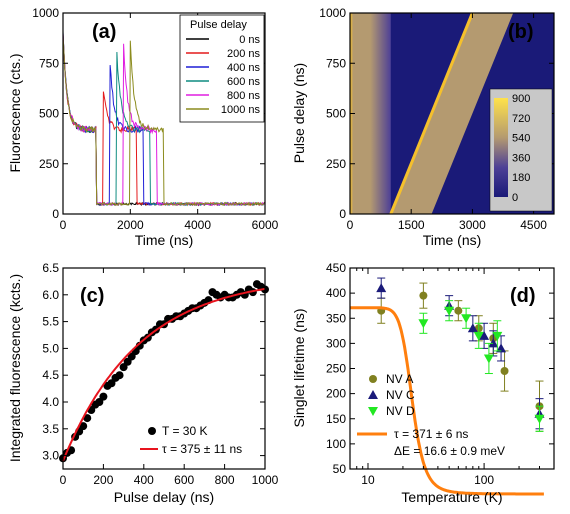  What do you see at coordinates (50, 295) in the screenshot?
I see `y-tick-label: 6.0` at bounding box center [50, 295].